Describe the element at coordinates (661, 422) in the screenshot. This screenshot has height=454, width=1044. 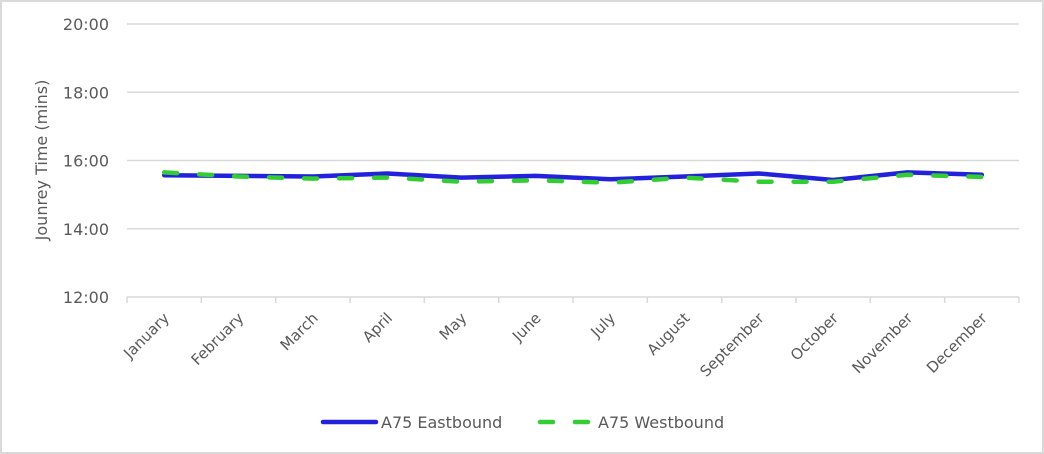
I see `legend-westbound-label: A75 Westbound` at that location.